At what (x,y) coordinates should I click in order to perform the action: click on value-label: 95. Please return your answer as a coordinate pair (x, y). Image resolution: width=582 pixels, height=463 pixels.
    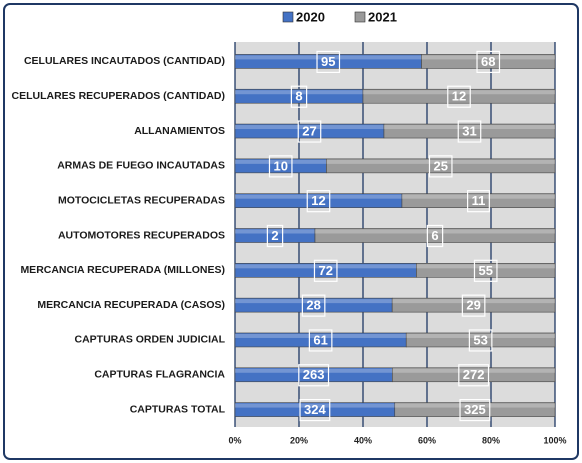
    Looking at the image, I should click on (328, 61).